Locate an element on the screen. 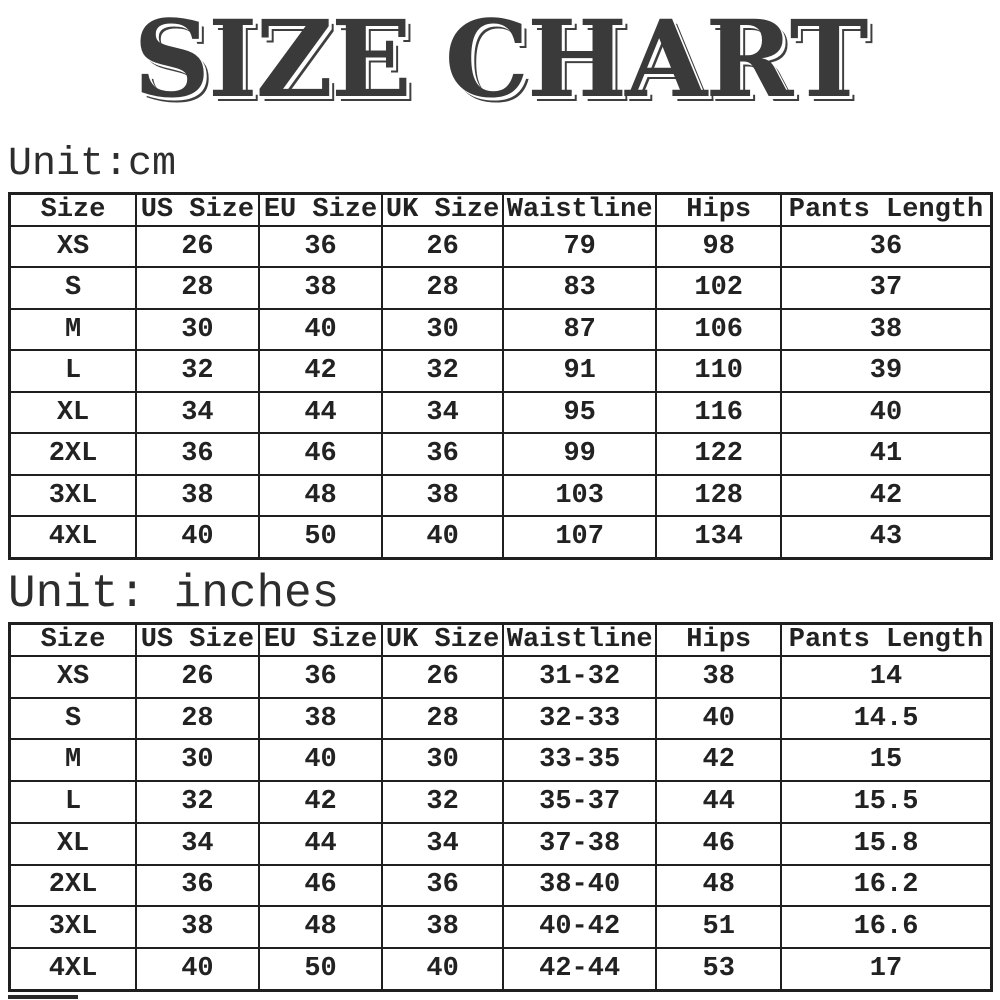 This screenshot has height=1000, width=1000. table-row: L 32 42 32 91 110 39 is located at coordinates (500, 371).